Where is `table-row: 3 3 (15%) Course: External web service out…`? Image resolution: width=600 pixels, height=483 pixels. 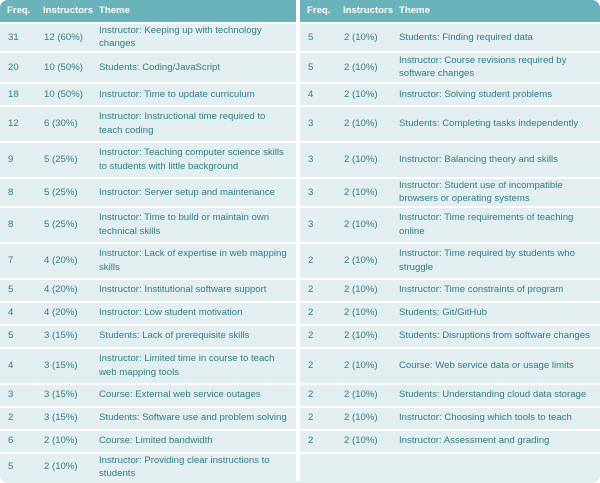 table-row: 3 3 (15%) Course: External web service out… is located at coordinates (300, 395).